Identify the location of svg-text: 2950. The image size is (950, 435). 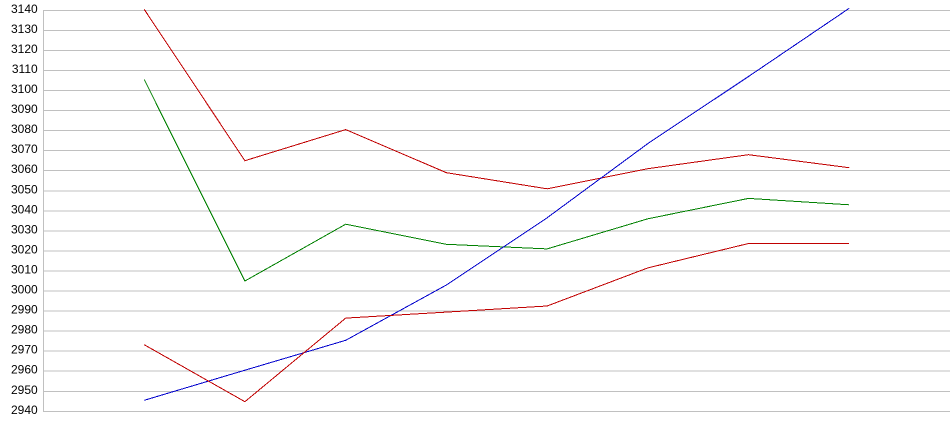
(24, 390).